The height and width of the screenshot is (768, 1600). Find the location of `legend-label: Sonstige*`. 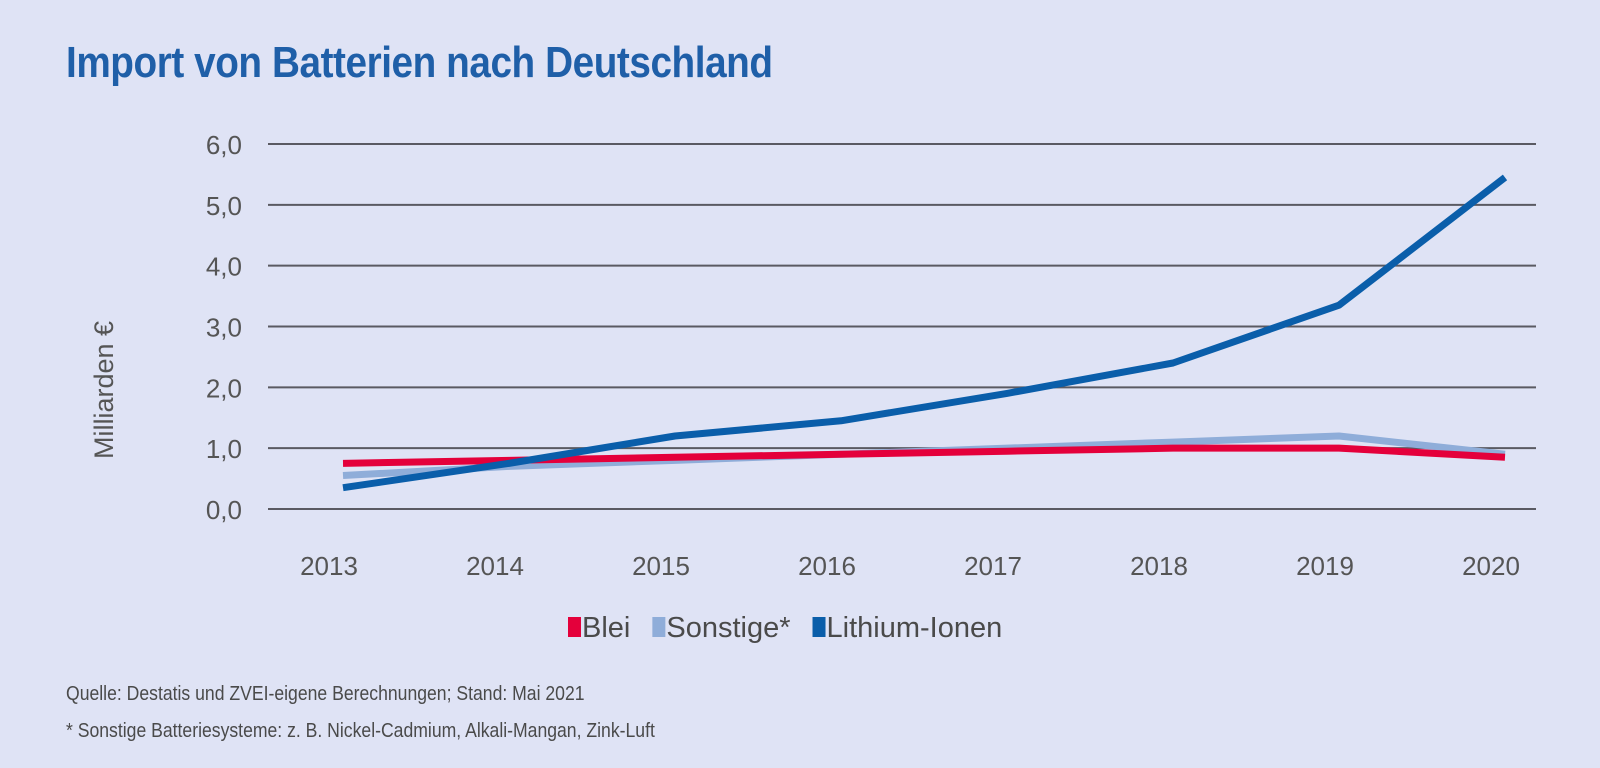

legend-label: Sonstige* is located at coordinates (728, 628).